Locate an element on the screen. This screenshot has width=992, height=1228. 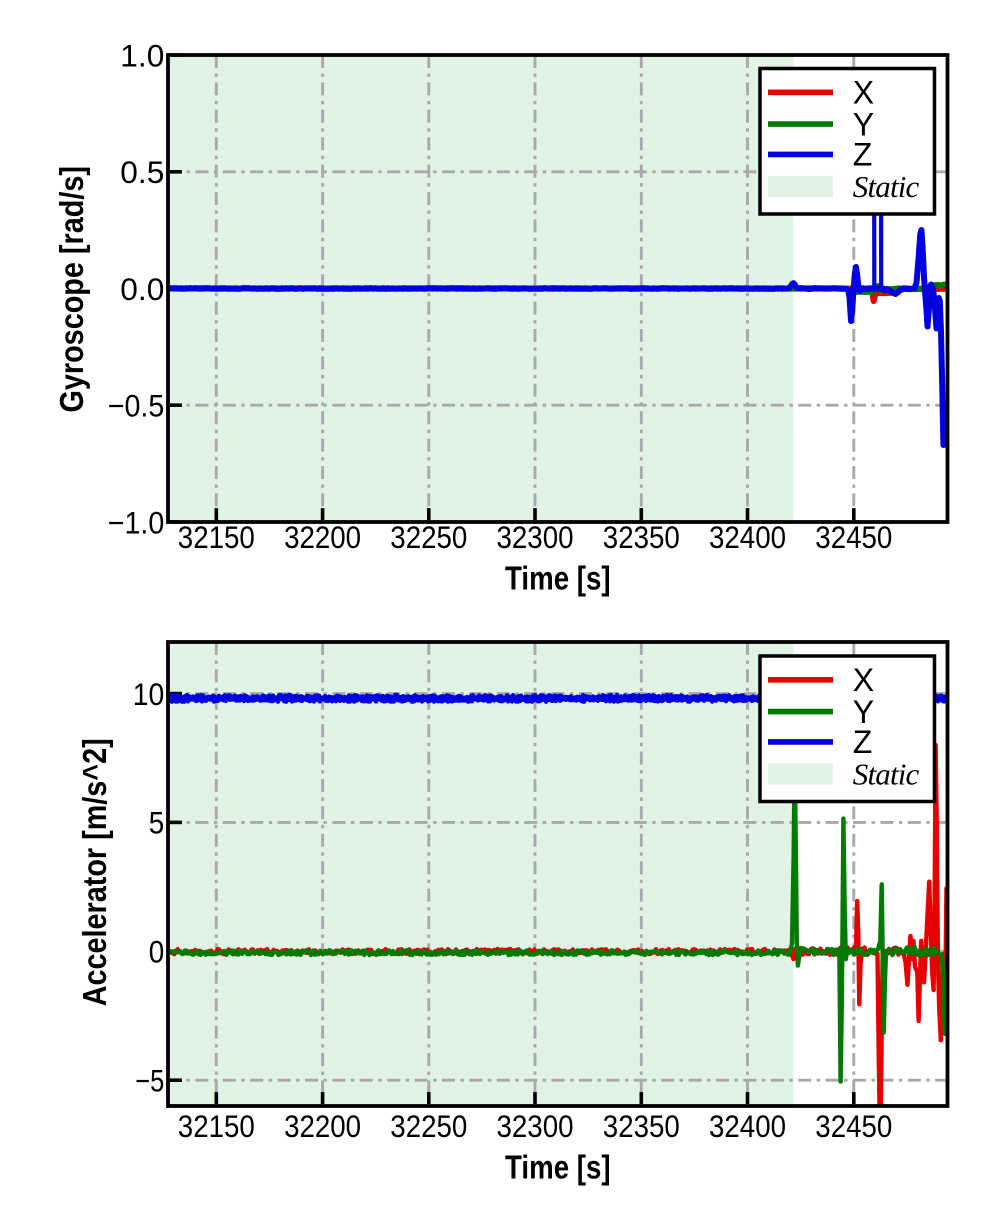
svg-text: −1.0 is located at coordinates (136, 522).